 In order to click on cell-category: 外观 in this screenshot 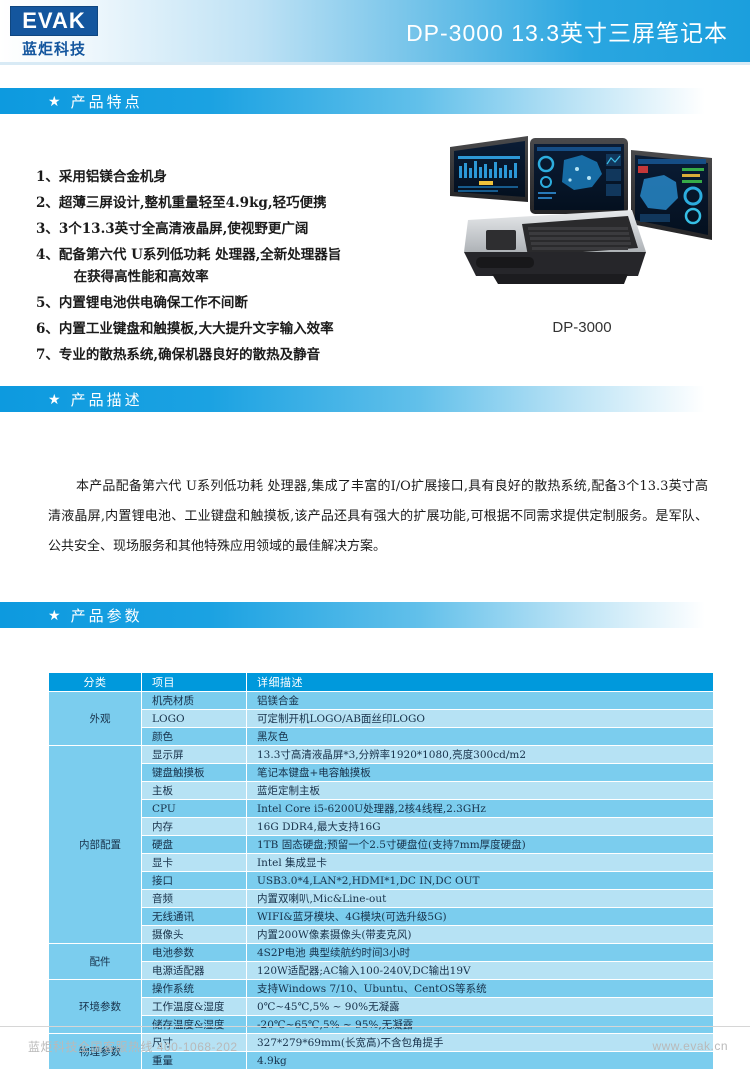, I will do `click(95, 718)`.